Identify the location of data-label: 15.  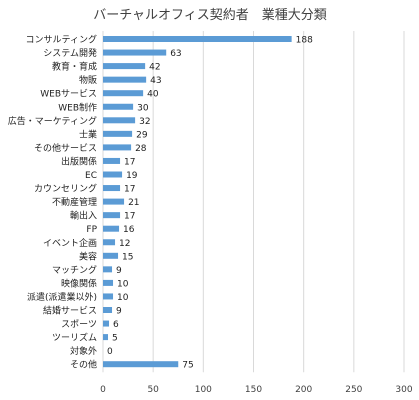
(127, 257).